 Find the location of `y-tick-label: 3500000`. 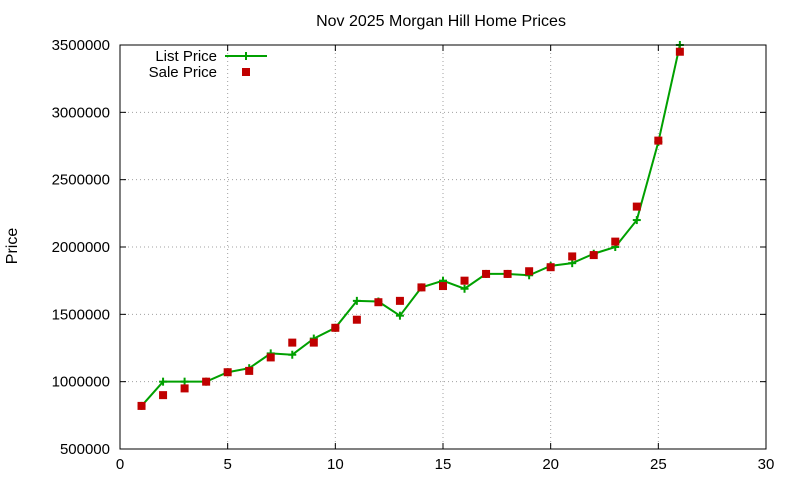

y-tick-label: 3500000 is located at coordinates (81, 45).